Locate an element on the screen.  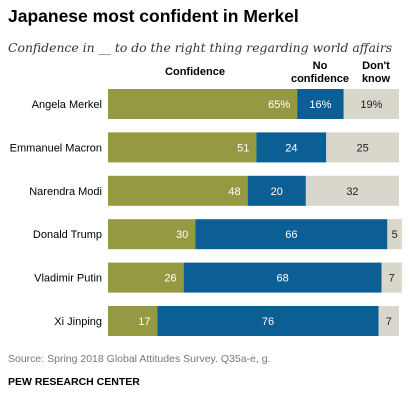
value-label-no-confidence-xi-jinping: 76 is located at coordinates (268, 322).